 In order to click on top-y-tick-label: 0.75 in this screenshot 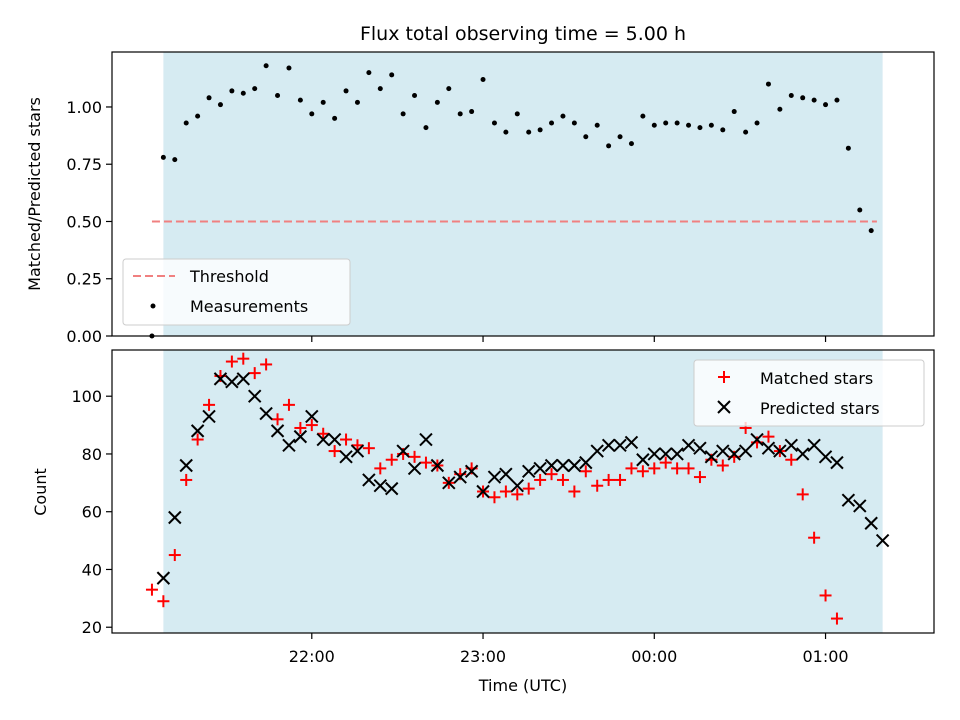, I will do `click(84, 164)`.